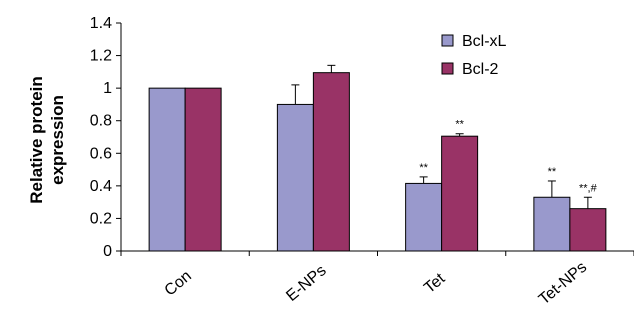 This screenshot has width=634, height=335. I want to click on legend-label-bcl-2: Bcl-2, so click(480, 69).